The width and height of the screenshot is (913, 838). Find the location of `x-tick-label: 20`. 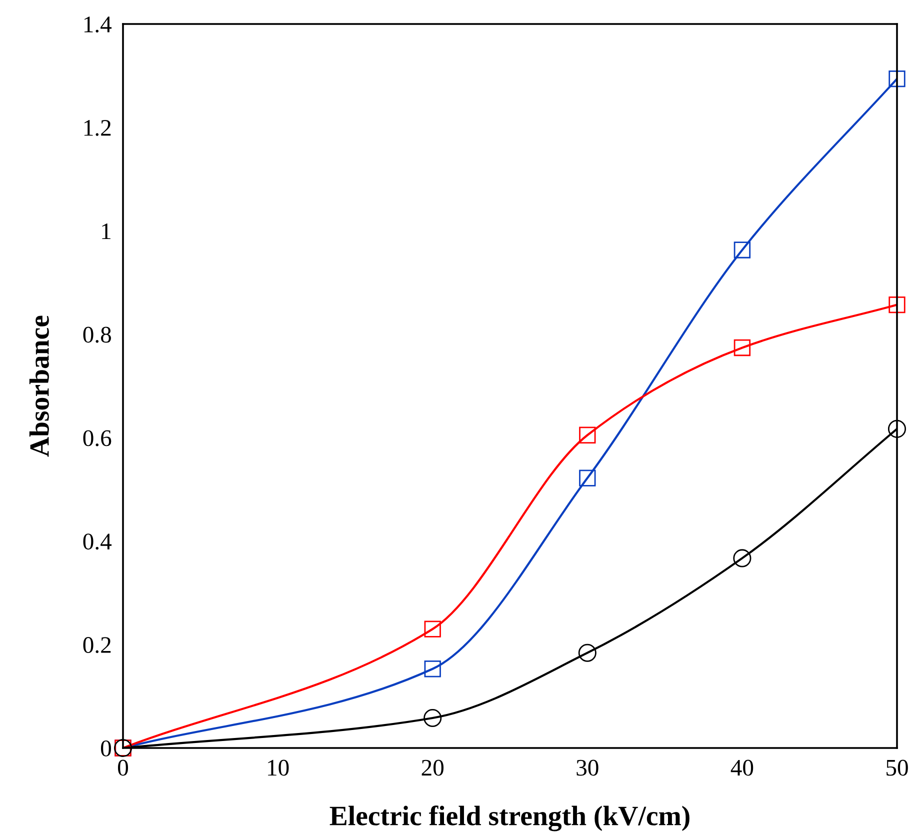

x-tick-label: 20 is located at coordinates (433, 768).